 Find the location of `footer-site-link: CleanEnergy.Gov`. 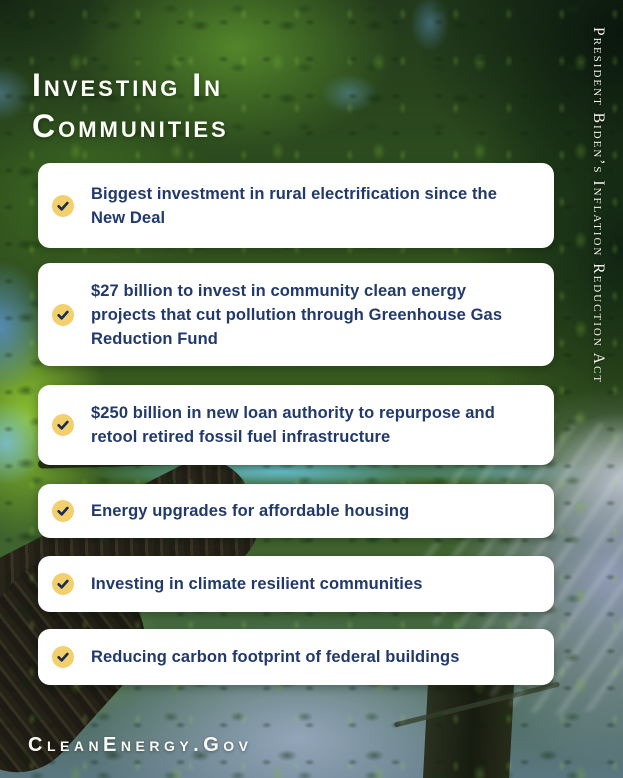

footer-site-link: CleanEnergy.Gov is located at coordinates (140, 745).